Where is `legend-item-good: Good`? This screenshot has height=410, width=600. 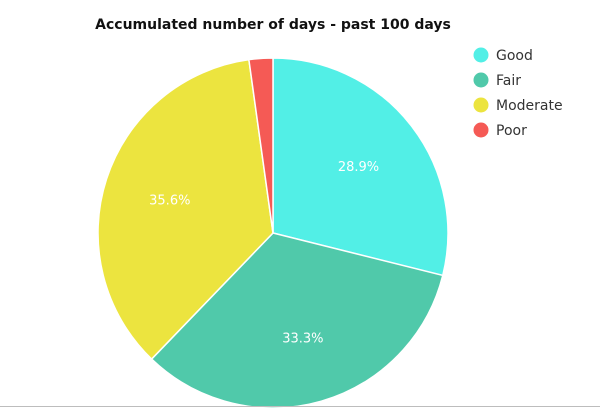 legend-item-good: Good is located at coordinates (503, 56).